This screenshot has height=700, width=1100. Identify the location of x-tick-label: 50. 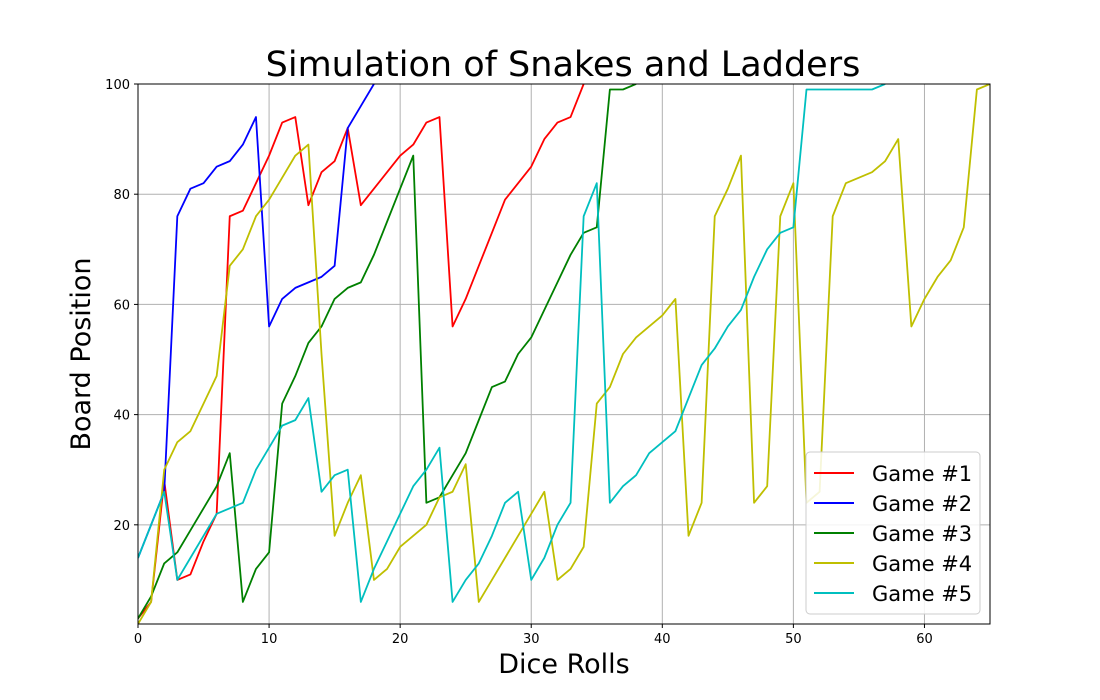
(793, 639).